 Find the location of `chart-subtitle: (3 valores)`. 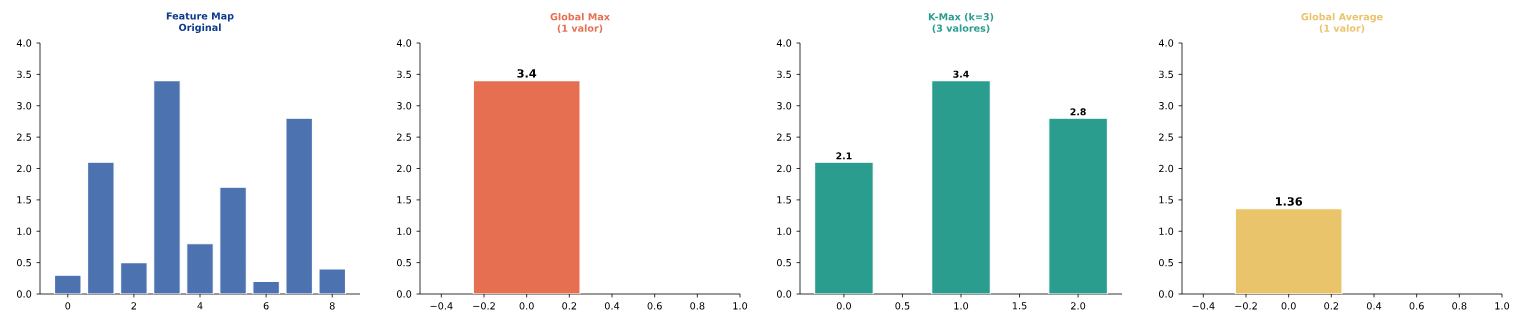

chart-subtitle: (3 valores) is located at coordinates (961, 28).